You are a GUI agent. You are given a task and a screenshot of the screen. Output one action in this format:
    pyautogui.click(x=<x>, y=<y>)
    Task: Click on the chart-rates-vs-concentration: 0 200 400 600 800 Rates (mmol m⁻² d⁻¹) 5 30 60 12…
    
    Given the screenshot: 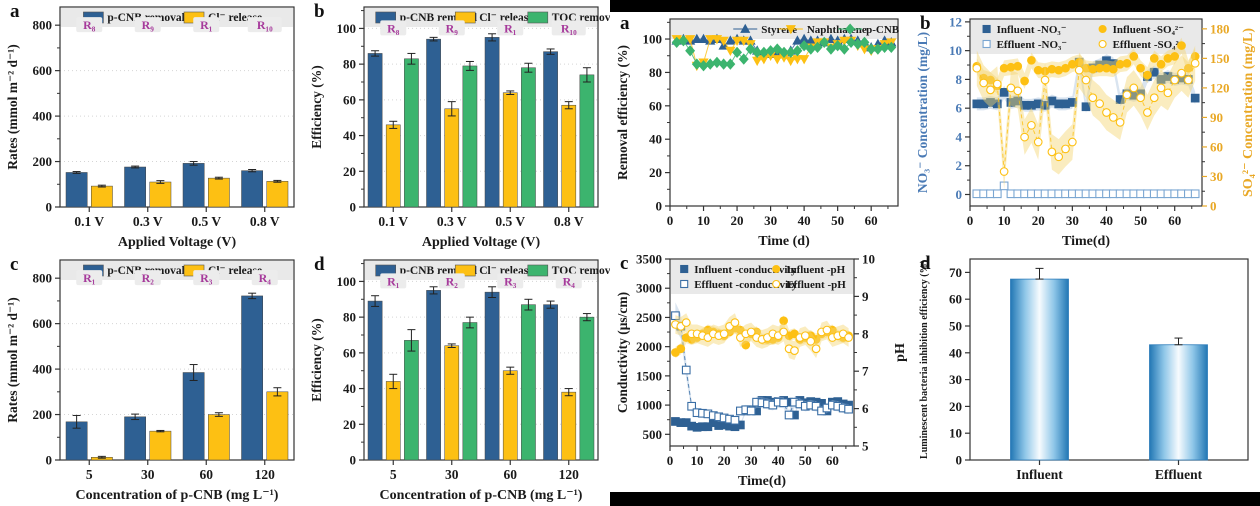 What is the action you would take?
    pyautogui.click(x=150, y=381)
    